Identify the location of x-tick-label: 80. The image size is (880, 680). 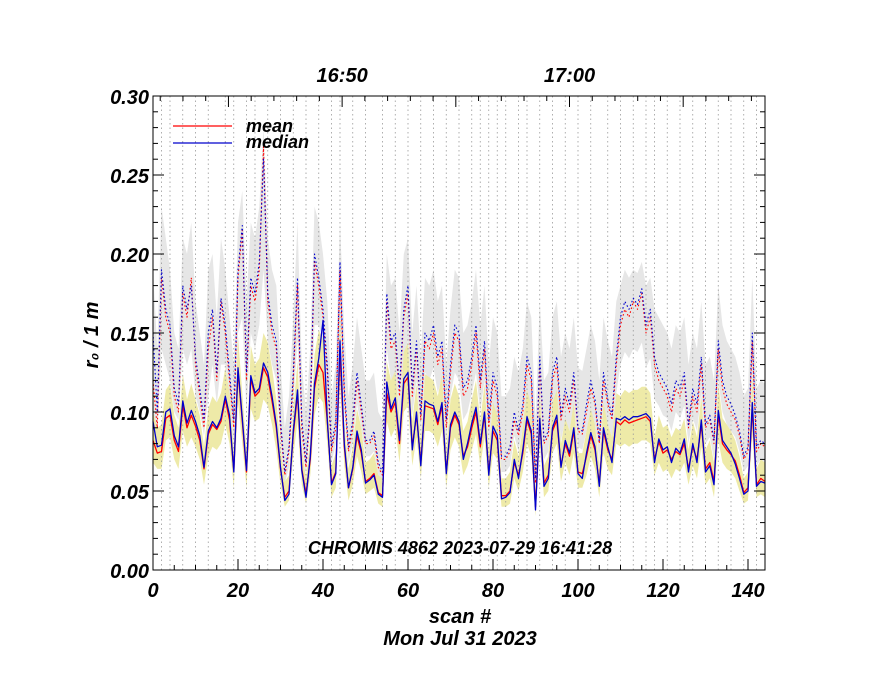
(493, 591).